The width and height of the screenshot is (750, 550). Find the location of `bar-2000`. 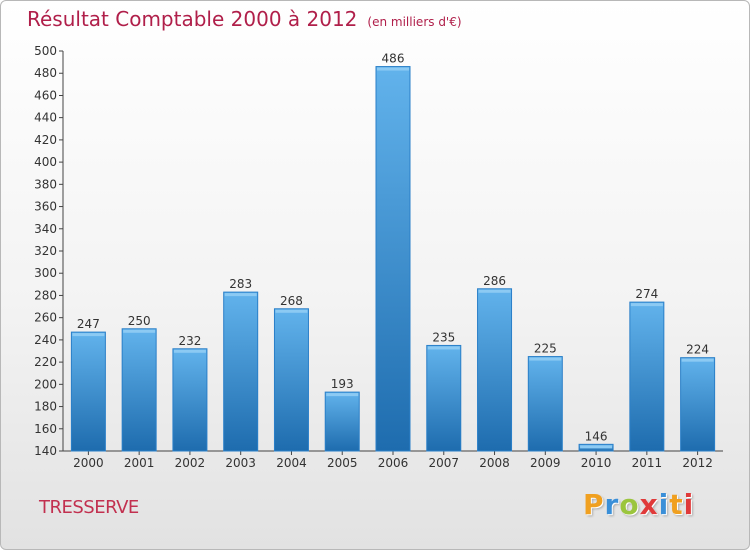

bar-2000 is located at coordinates (88, 391).